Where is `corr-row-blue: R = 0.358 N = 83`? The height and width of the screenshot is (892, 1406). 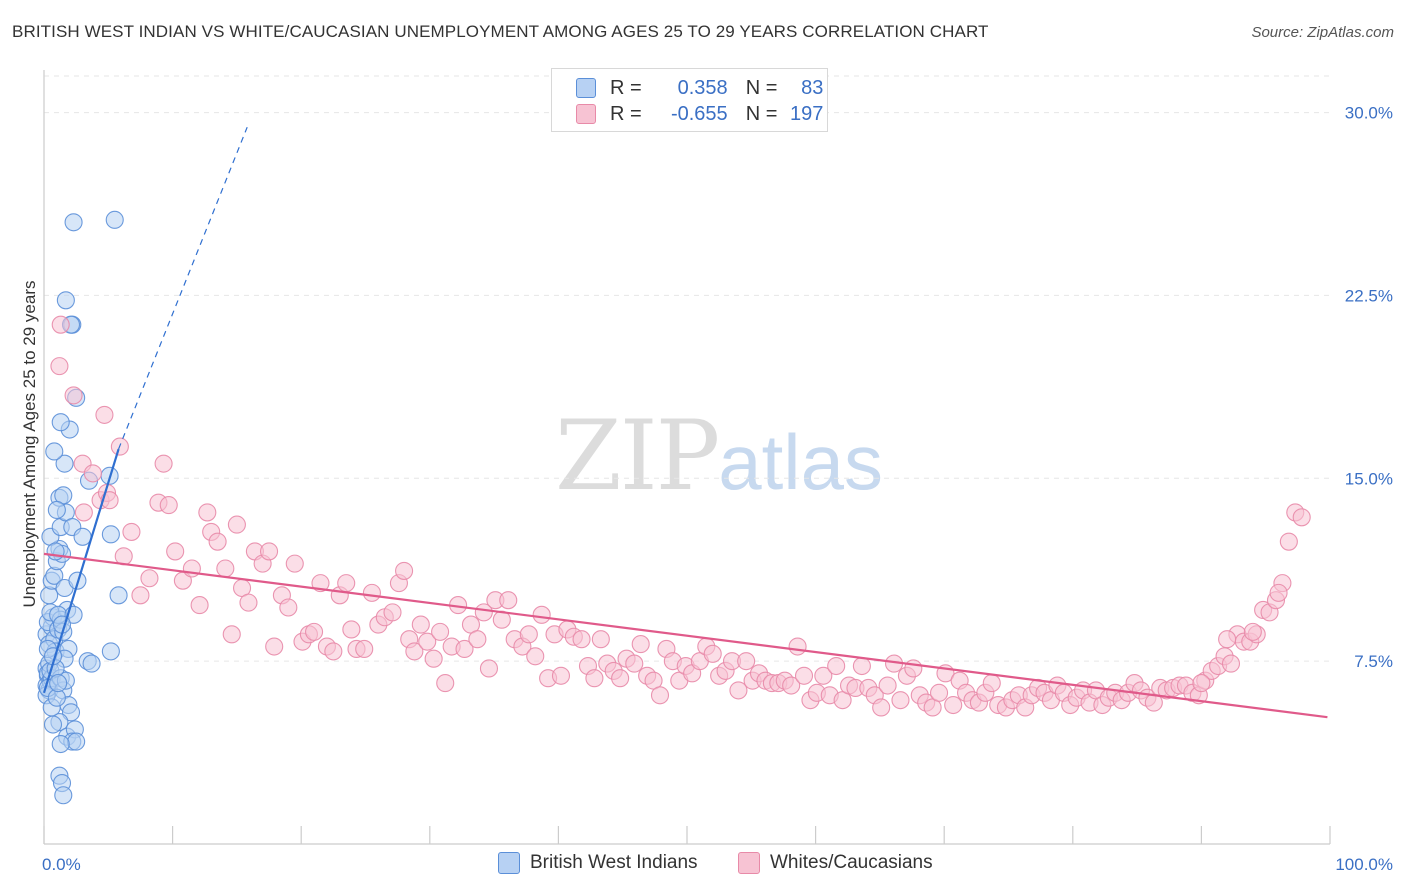
corr-row-blue: R = 0.358 N = 83 is located at coordinates (699, 88).